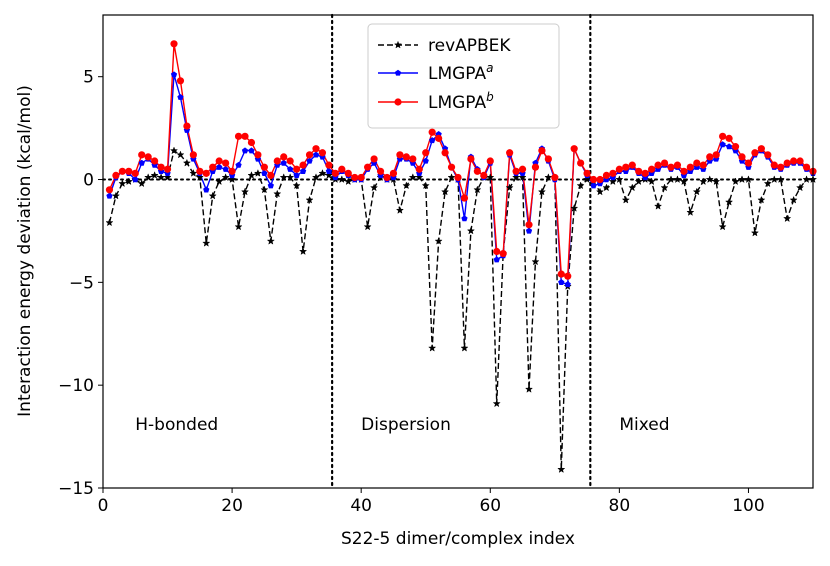 The width and height of the screenshot is (830, 566). Describe the element at coordinates (463, 76) in the screenshot. I see `legend: revAPBEK LMGPAa LMGPAb` at that location.